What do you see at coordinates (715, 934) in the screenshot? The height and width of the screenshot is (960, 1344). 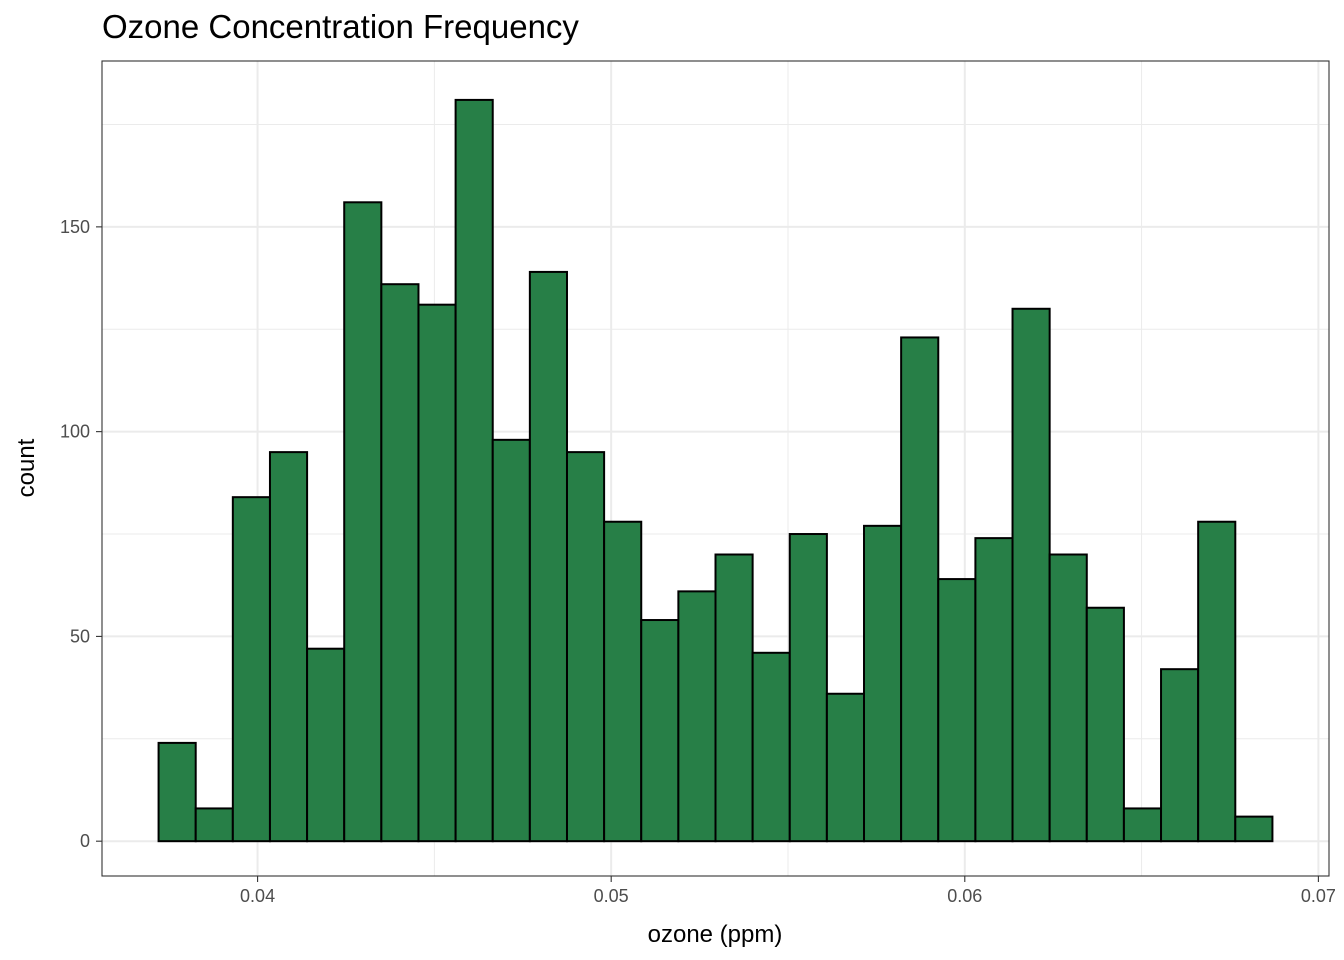 I see `x-axis-title: ozone (ppm)` at bounding box center [715, 934].